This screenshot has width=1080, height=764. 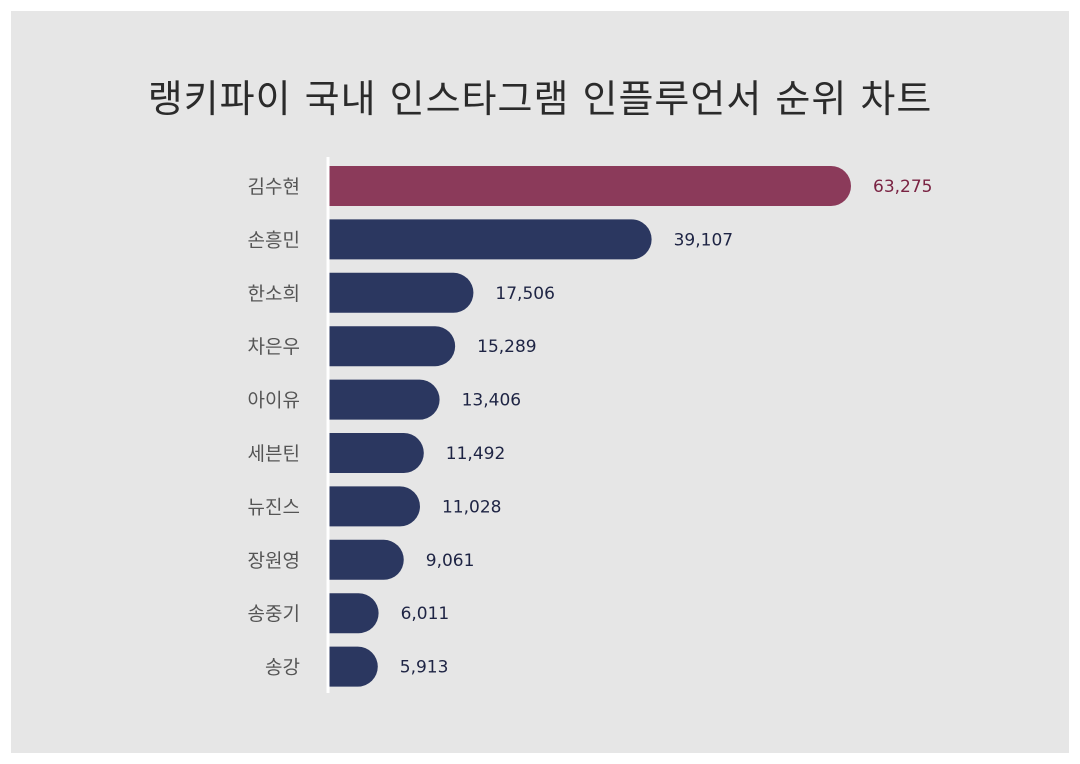 What do you see at coordinates (475, 454) in the screenshot?
I see `value-label: 11,492` at bounding box center [475, 454].